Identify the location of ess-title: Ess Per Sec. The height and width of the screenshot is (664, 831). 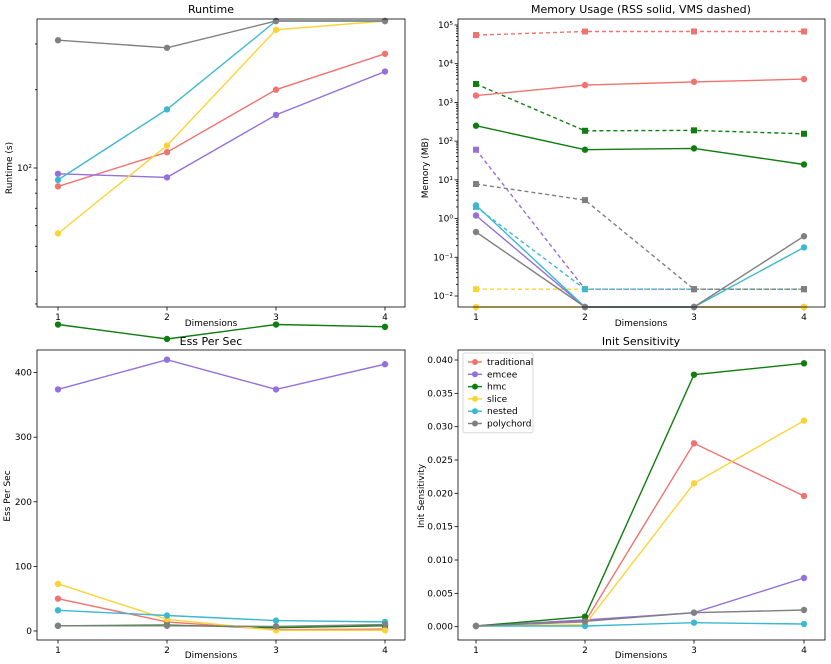
(211, 341).